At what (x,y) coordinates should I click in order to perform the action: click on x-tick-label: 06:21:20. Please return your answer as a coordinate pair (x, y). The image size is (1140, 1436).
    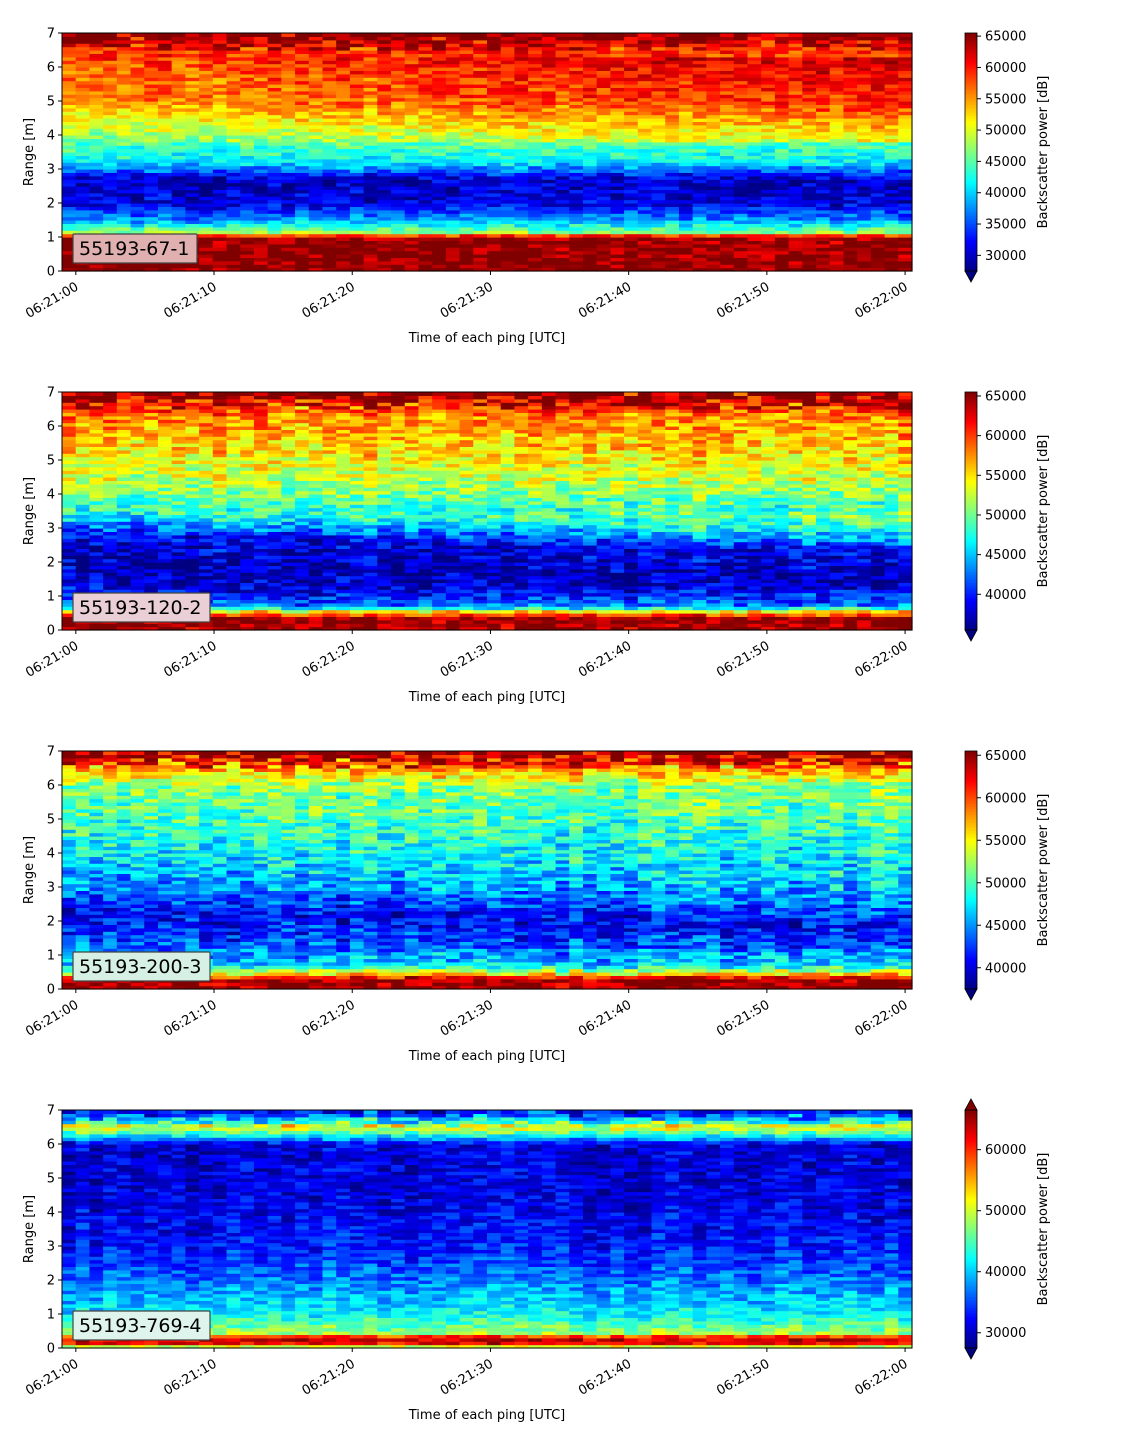
    Looking at the image, I should click on (329, 301).